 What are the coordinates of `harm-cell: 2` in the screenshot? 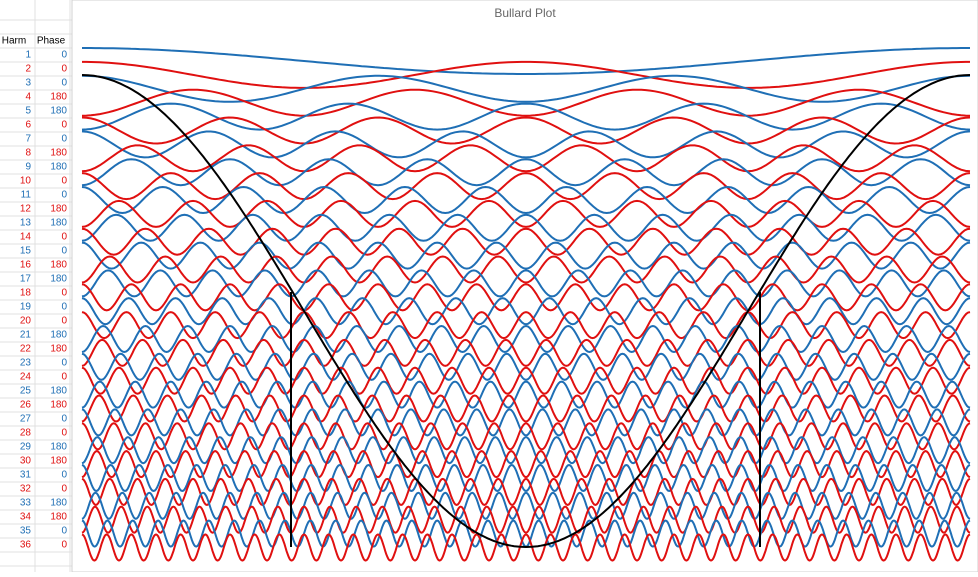 It's located at (28, 69).